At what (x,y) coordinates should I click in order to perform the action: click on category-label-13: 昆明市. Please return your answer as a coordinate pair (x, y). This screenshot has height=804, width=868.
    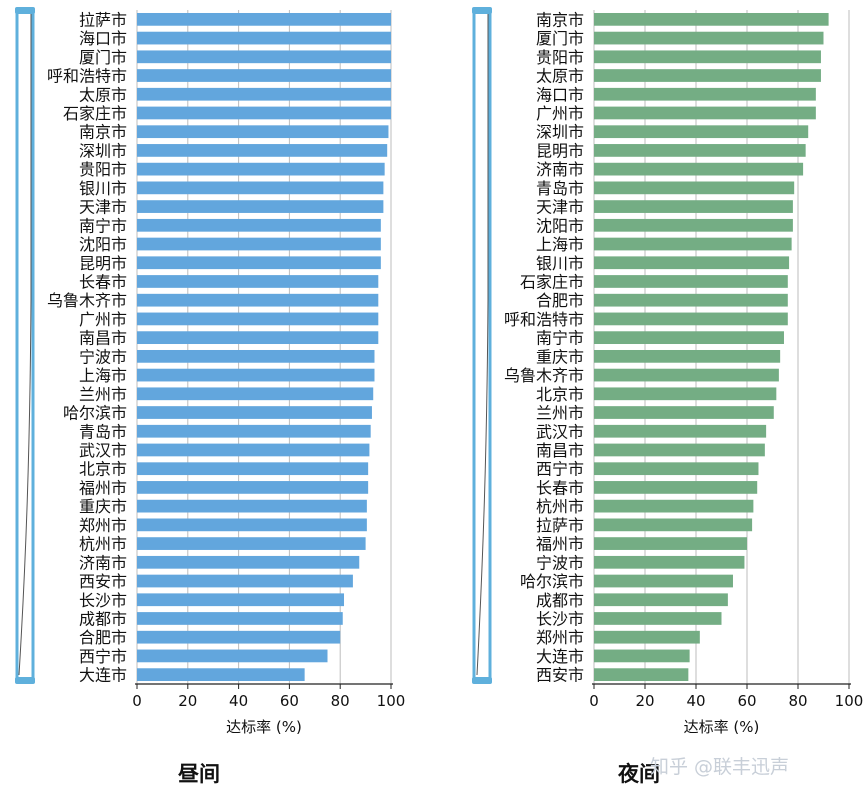
    Looking at the image, I should click on (103, 263).